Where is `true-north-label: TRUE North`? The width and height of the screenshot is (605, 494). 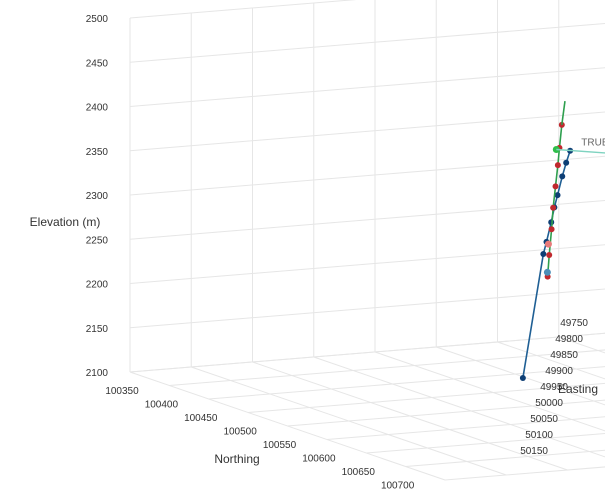
true-north-label: TRUE North is located at coordinates (593, 142).